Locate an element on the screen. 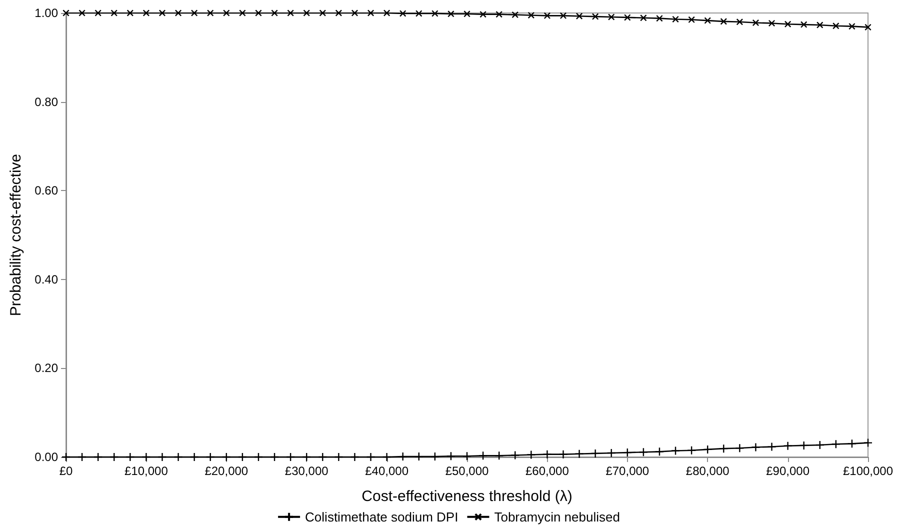 The height and width of the screenshot is (531, 897). legend-label: Colistimethate sodium DPI is located at coordinates (381, 516).